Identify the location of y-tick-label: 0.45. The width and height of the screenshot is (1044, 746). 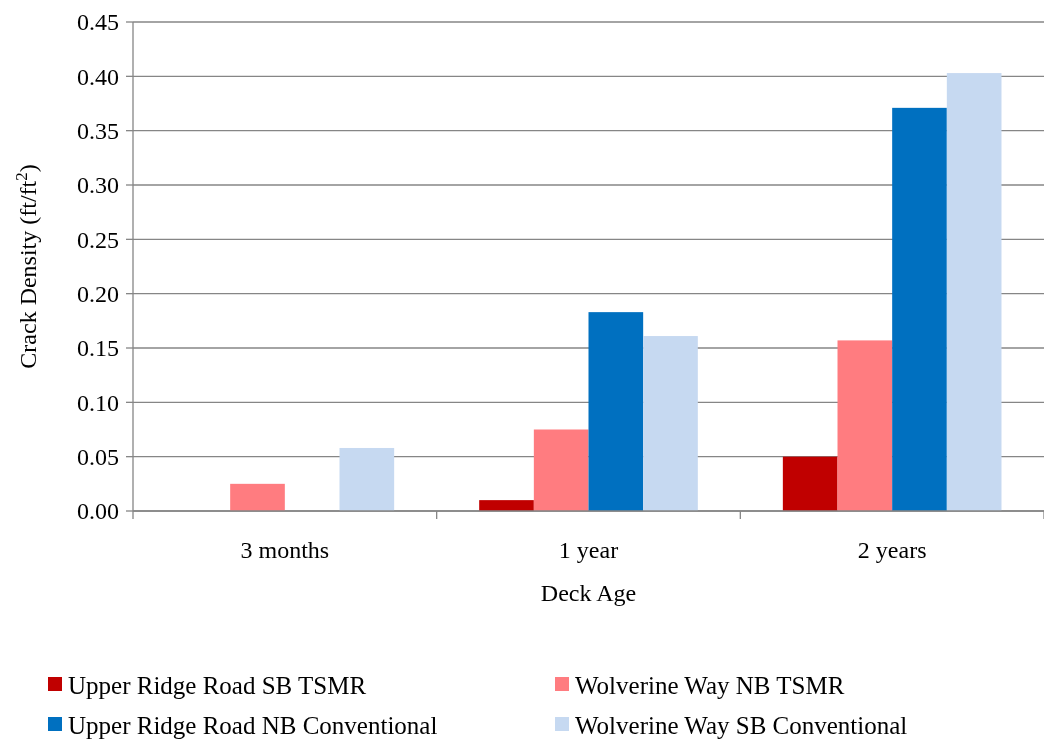
(98, 22).